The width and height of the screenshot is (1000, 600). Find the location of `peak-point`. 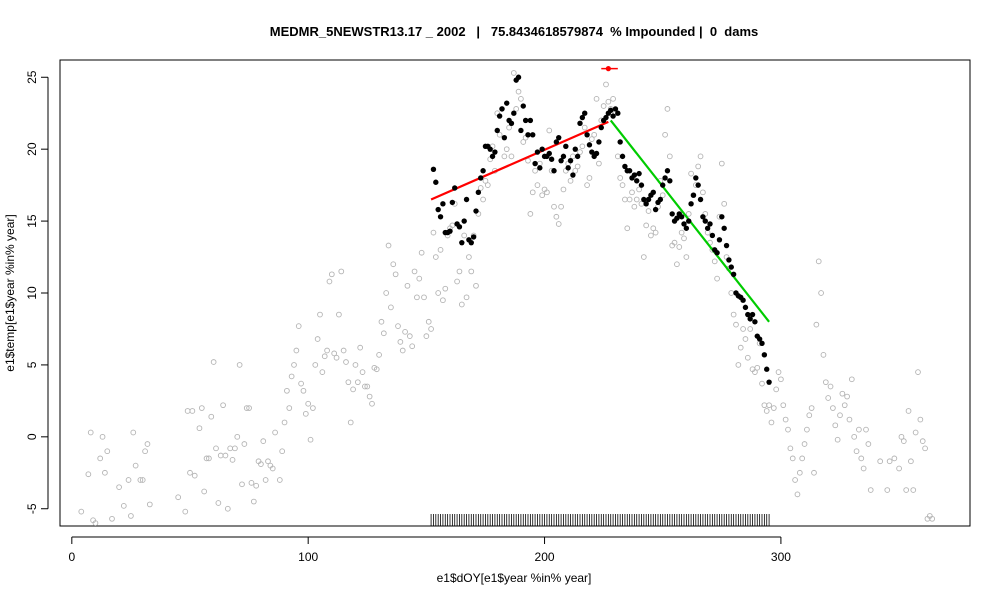

peak-point is located at coordinates (608, 69).